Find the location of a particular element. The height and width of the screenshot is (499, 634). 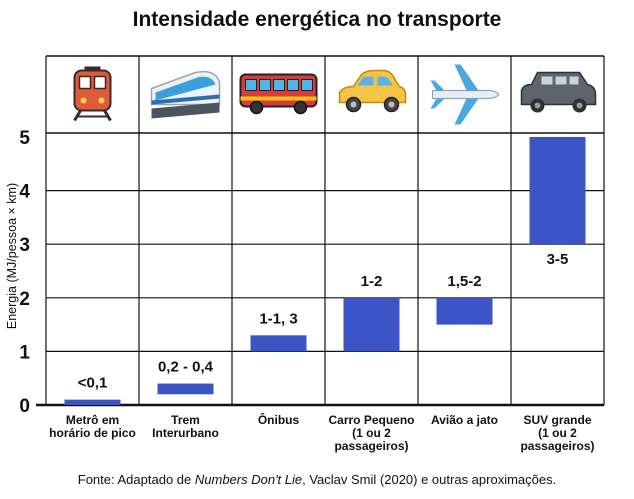

category-label: Ônibus is located at coordinates (279, 419).